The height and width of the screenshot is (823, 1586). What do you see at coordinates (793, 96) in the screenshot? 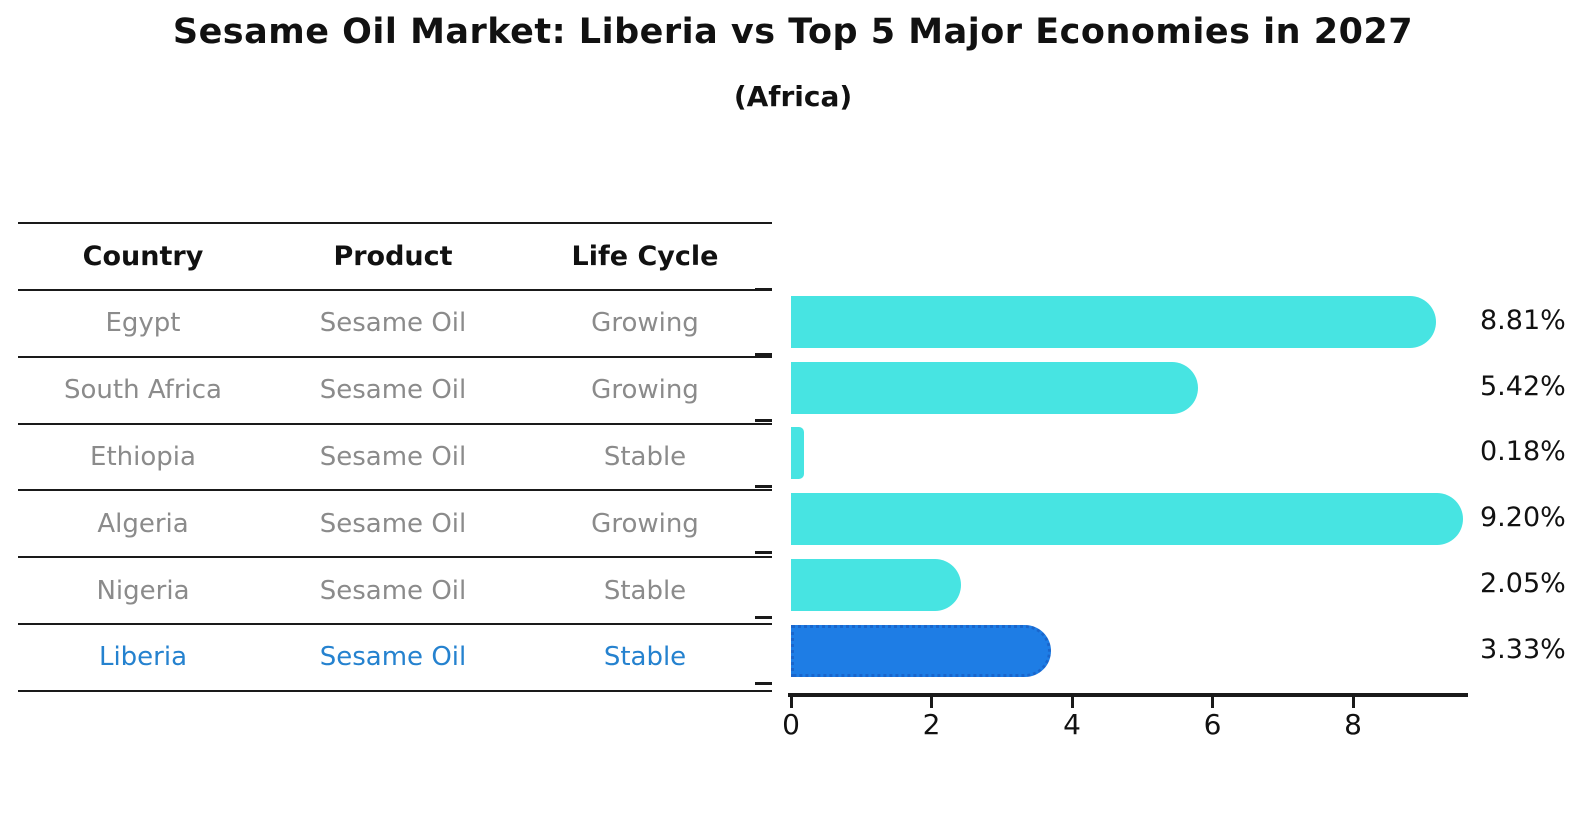
I see `page-subtitle: (Africa)` at bounding box center [793, 96].